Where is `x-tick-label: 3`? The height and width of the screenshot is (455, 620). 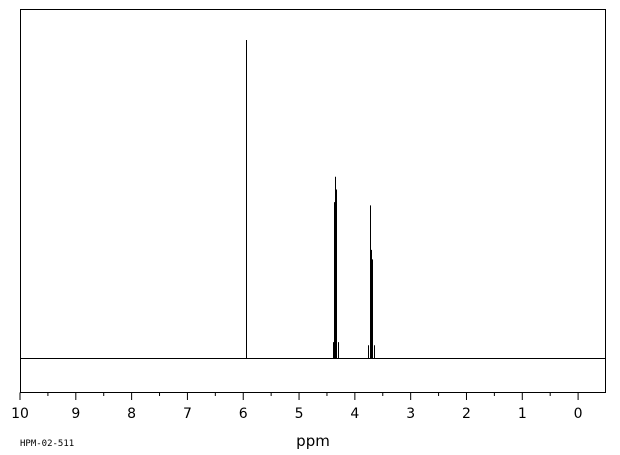
x-tick-label: 3 is located at coordinates (410, 414).